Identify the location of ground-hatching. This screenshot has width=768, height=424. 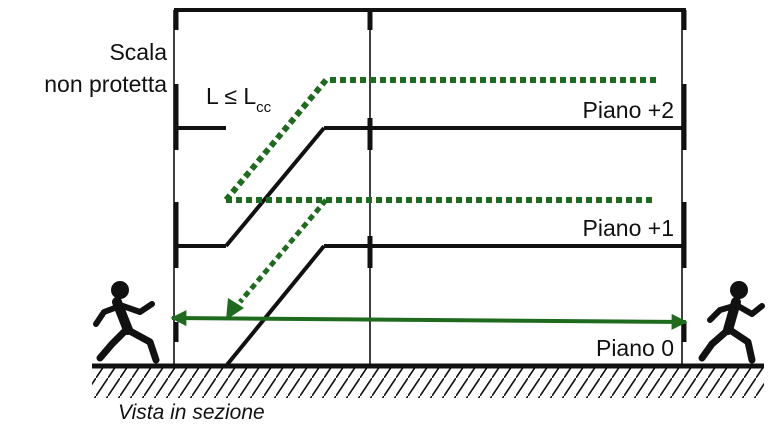
(428, 383).